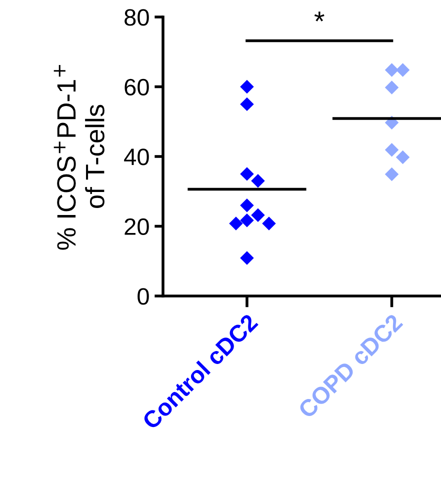 The height and width of the screenshot is (488, 441). Describe the element at coordinates (136, 227) in the screenshot. I see `y-tick-label: 20` at that location.